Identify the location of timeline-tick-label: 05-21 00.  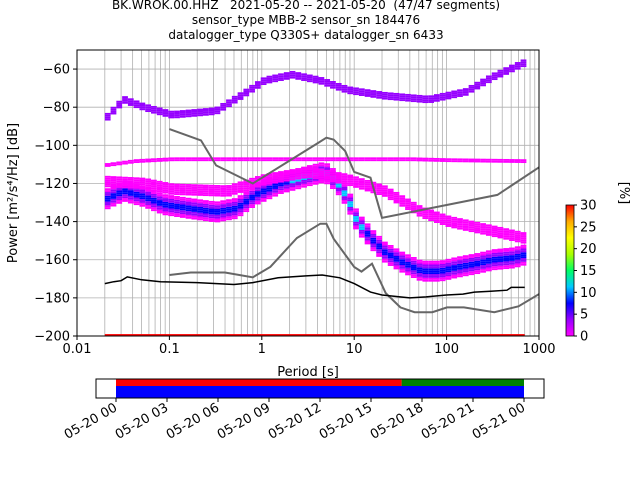
(499, 421).